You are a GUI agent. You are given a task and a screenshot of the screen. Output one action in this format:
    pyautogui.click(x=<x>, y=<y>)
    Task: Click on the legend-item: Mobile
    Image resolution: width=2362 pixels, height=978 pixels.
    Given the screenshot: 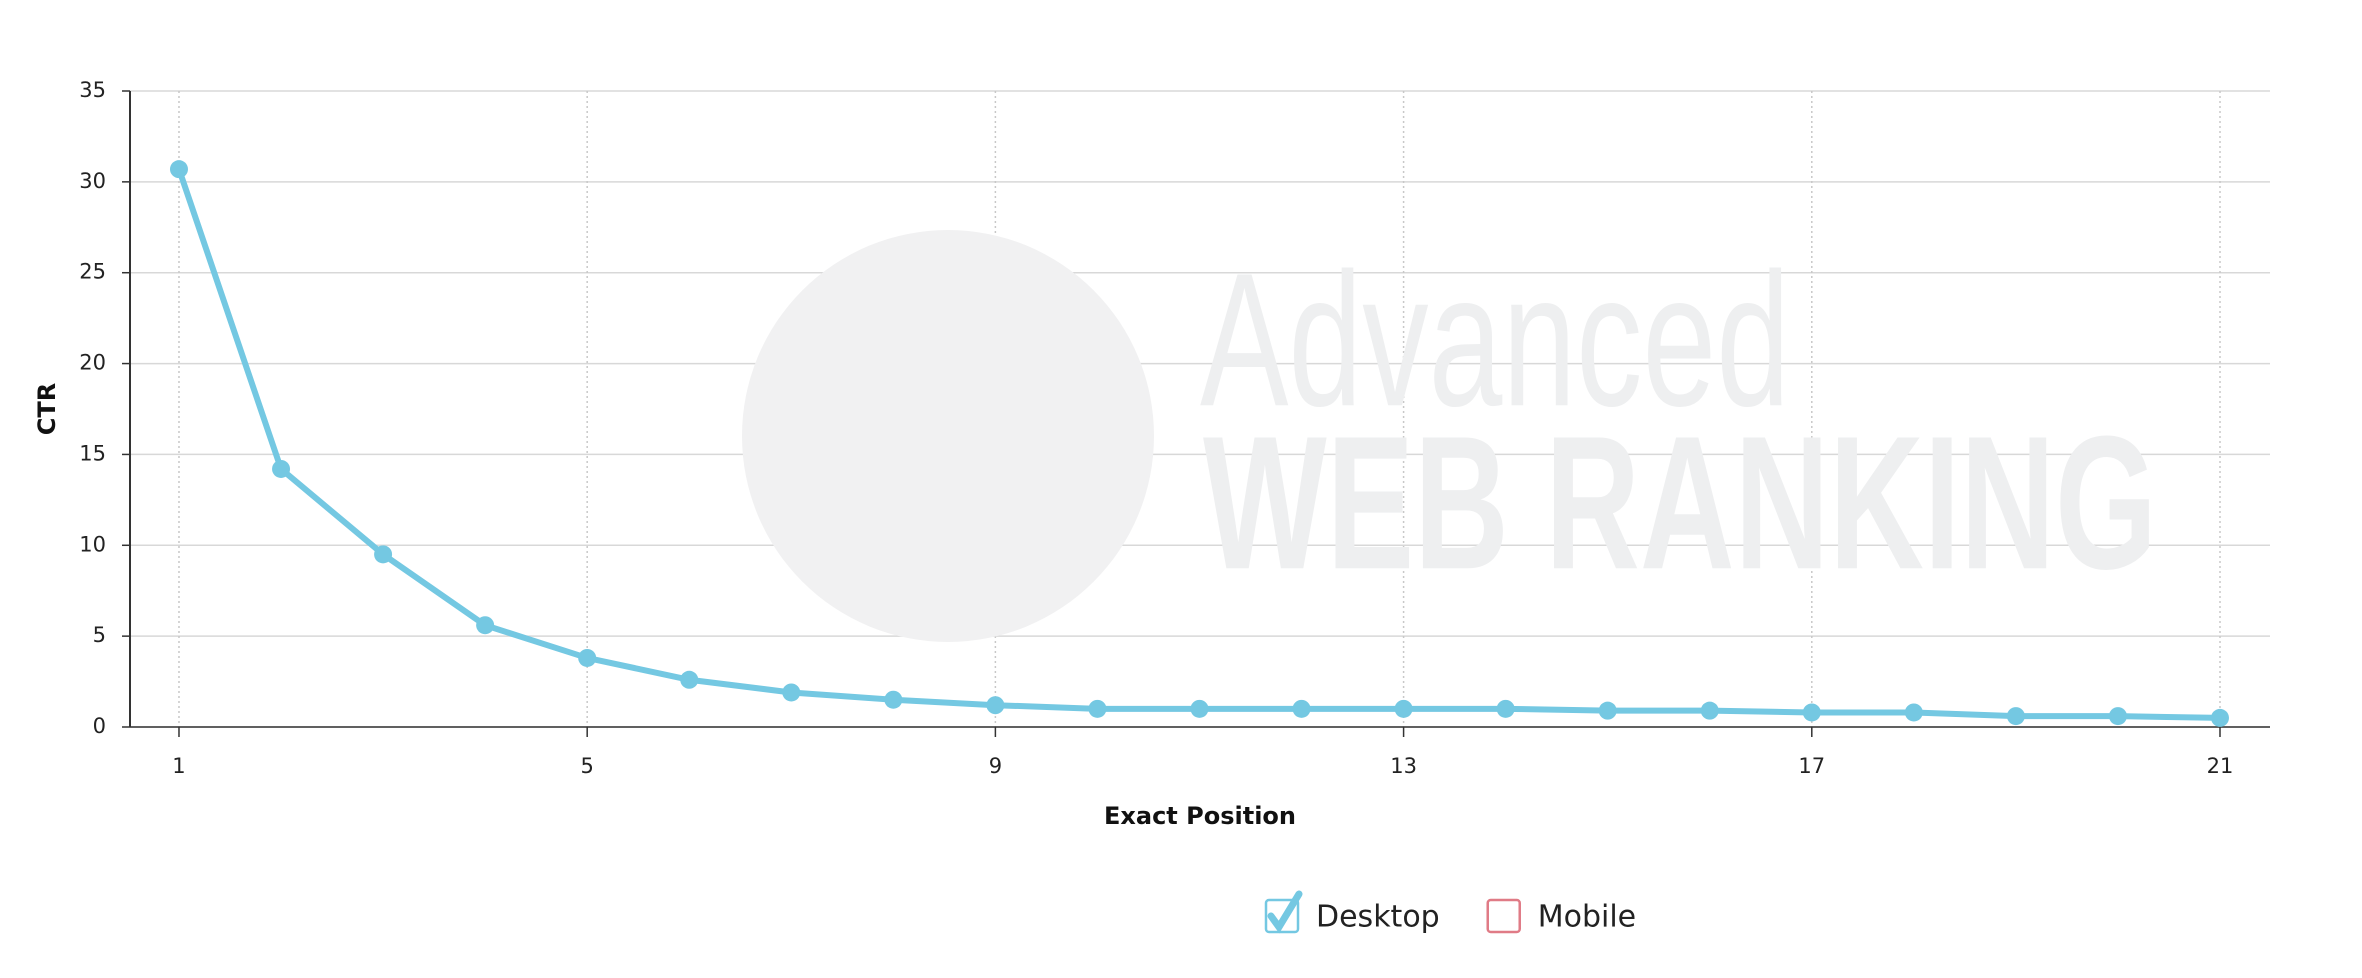 What is the action you would take?
    pyautogui.click(x=1561, y=916)
    